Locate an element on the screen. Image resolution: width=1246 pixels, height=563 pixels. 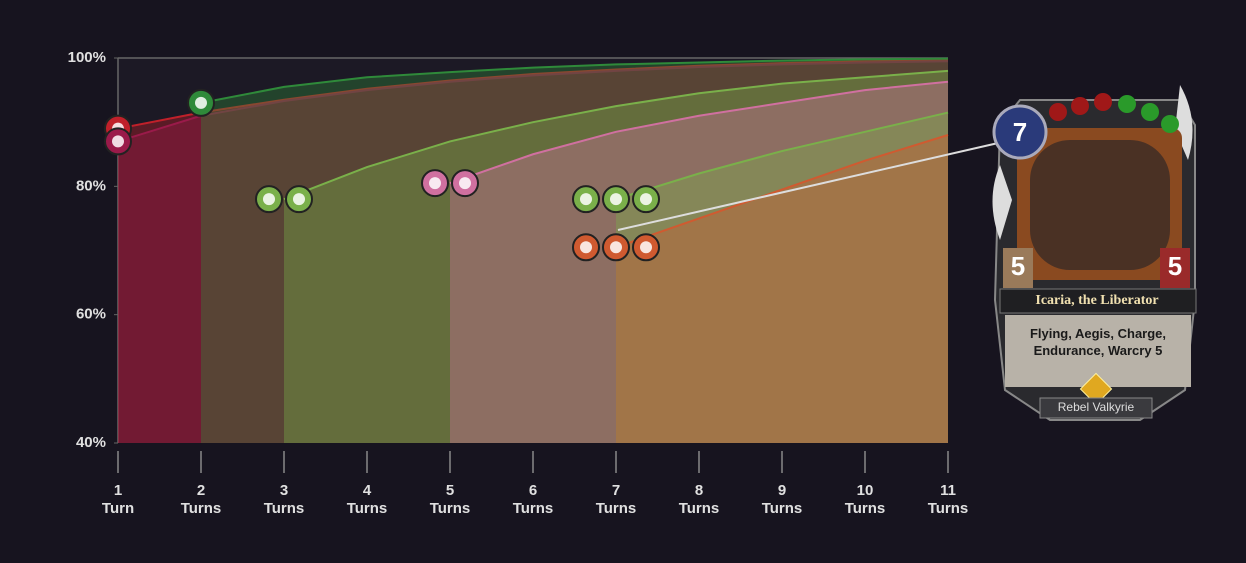
card-subtype: Rebel Valkyrie is located at coordinates (1096, 407).